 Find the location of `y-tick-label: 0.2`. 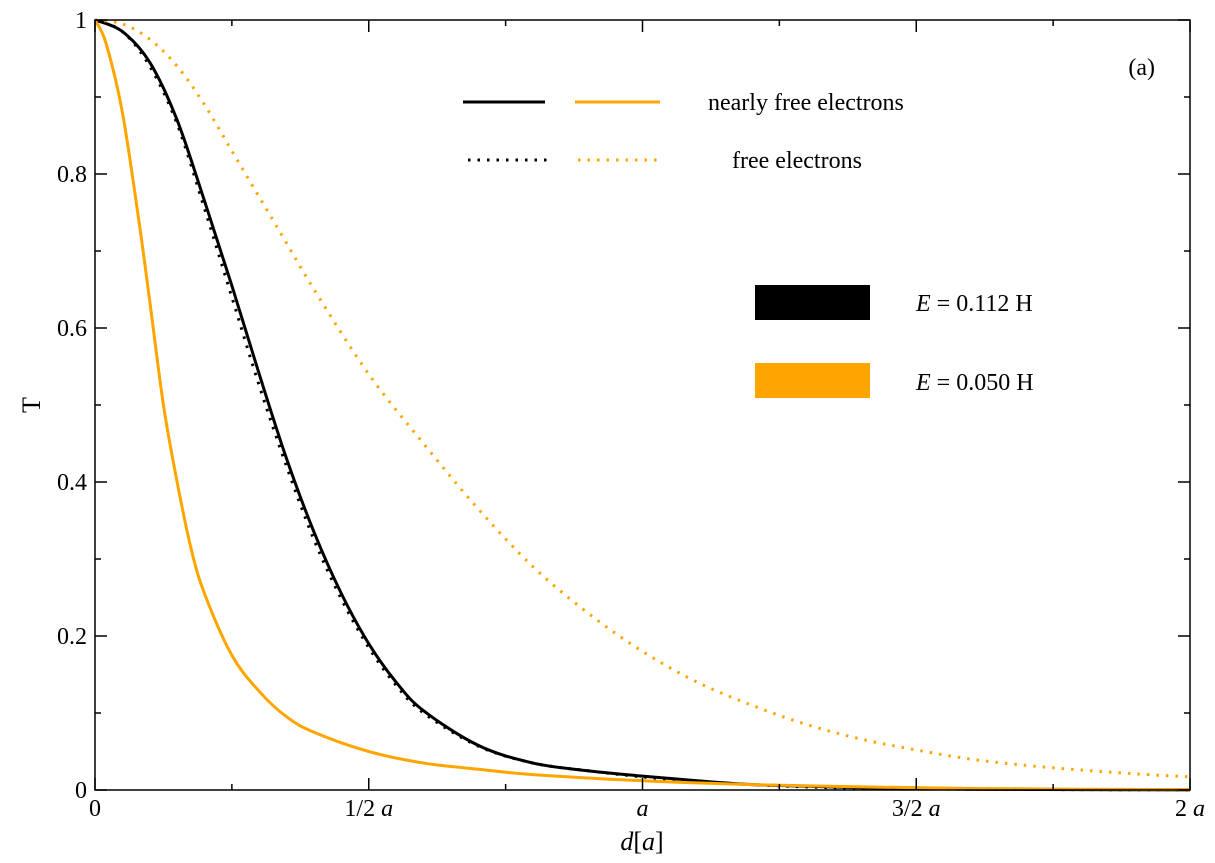

y-tick-label: 0.2 is located at coordinates (72, 637).